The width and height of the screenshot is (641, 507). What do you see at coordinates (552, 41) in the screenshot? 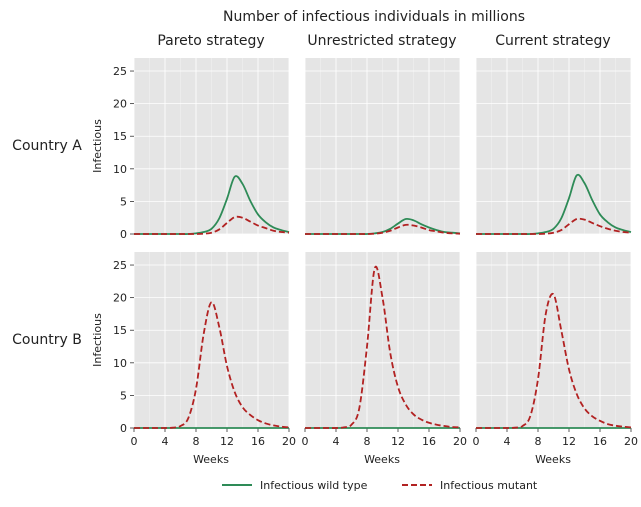
I see `column-title-current: Current strategy` at bounding box center [552, 41].